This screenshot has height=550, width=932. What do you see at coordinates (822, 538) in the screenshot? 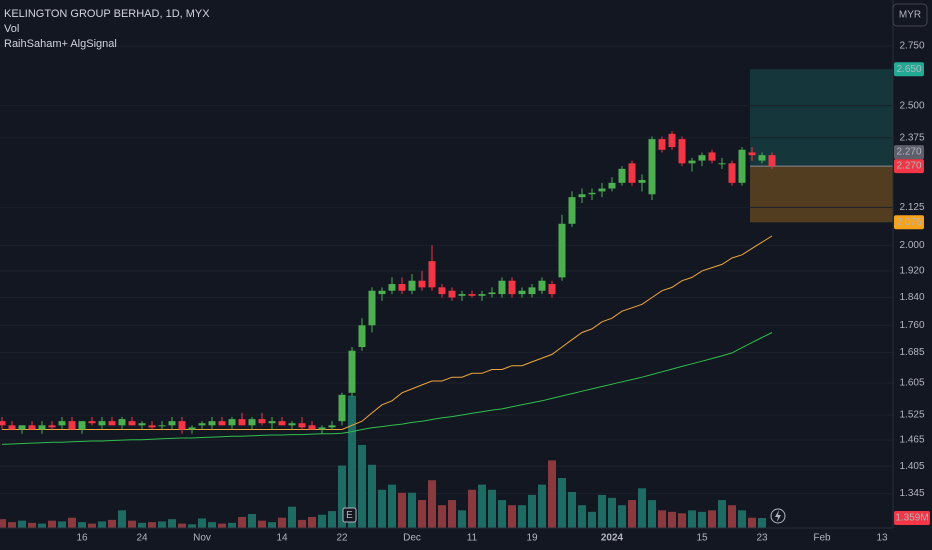
I see `x-tick-label: Feb` at bounding box center [822, 538].